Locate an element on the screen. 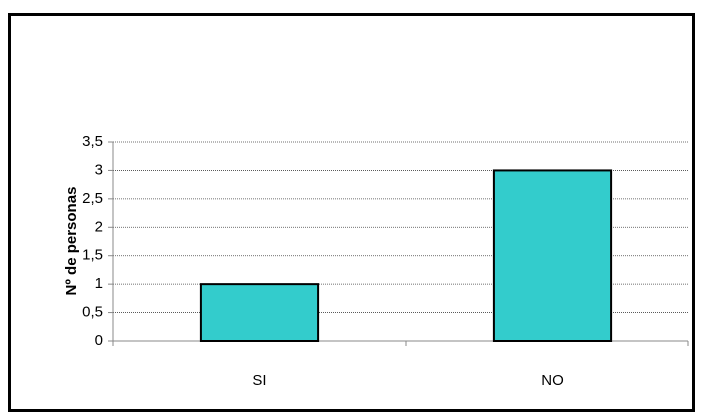 This screenshot has width=701, height=417. y-tick-label: 2 is located at coordinates (99, 226).